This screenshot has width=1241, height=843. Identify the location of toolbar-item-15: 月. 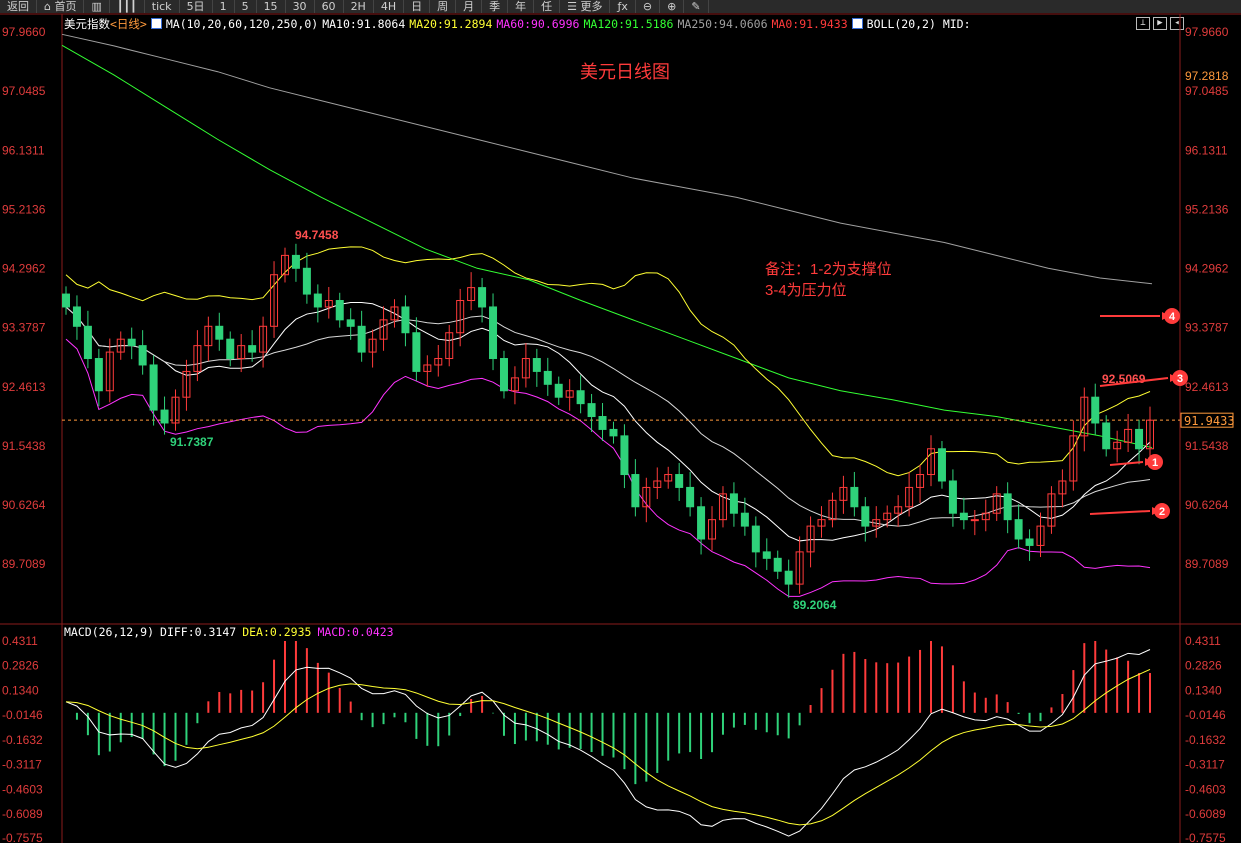
(469, 6).